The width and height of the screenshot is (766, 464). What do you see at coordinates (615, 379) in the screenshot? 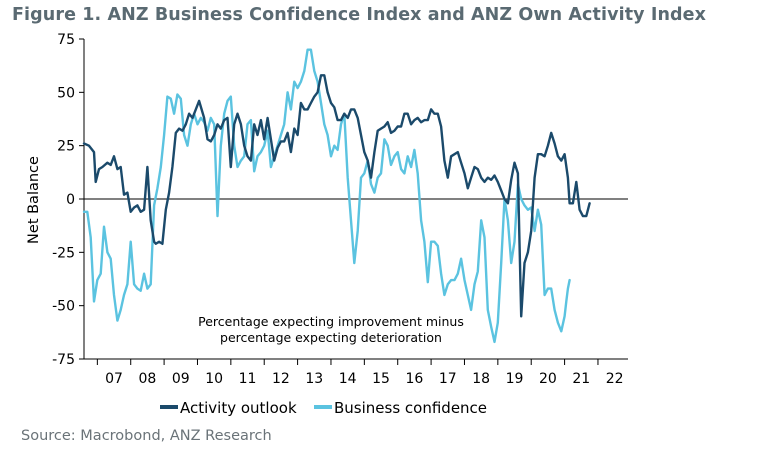
I see `x-tick-label: 22` at bounding box center [615, 379].